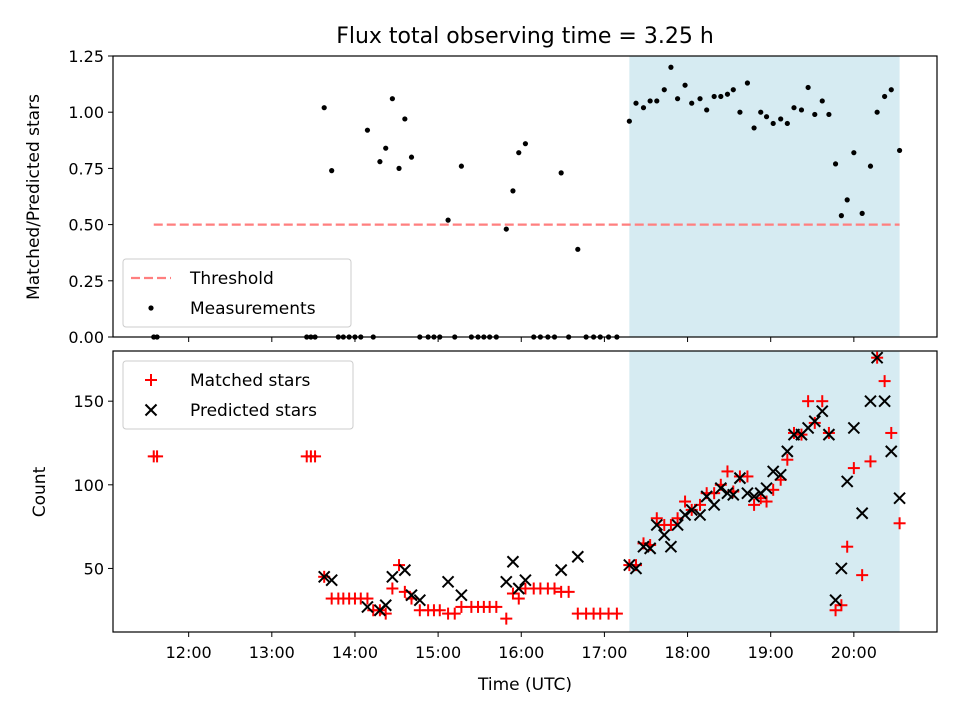  Describe the element at coordinates (688, 652) in the screenshot. I see `x-tick-label: 18:00` at that location.